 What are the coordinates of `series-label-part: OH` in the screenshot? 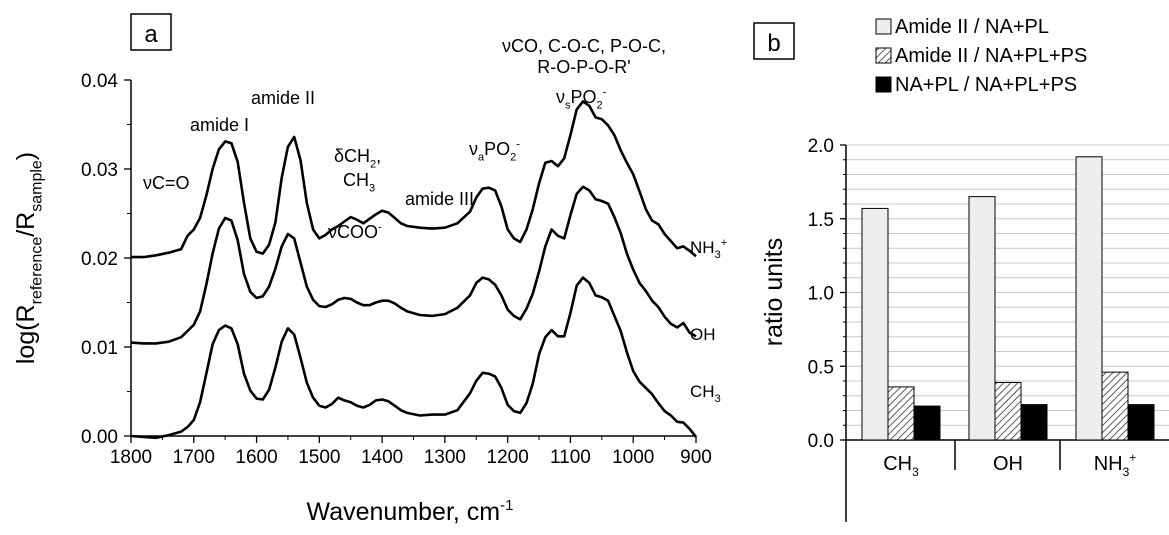 It's located at (703, 334).